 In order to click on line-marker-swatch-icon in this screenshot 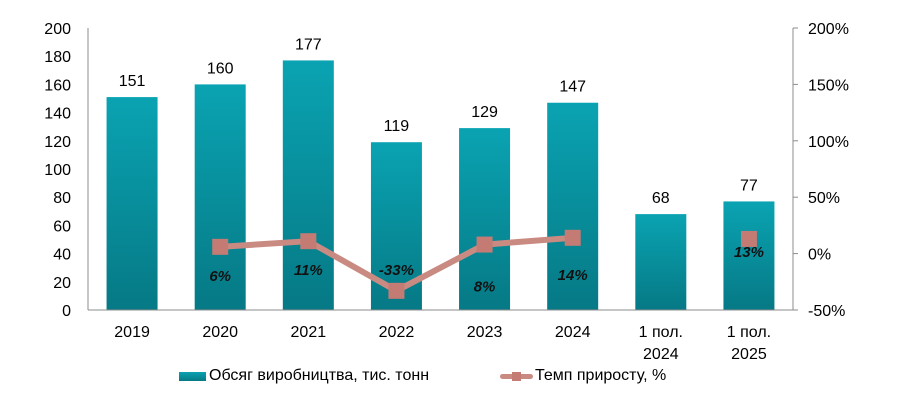, I will do `click(516, 376)`.